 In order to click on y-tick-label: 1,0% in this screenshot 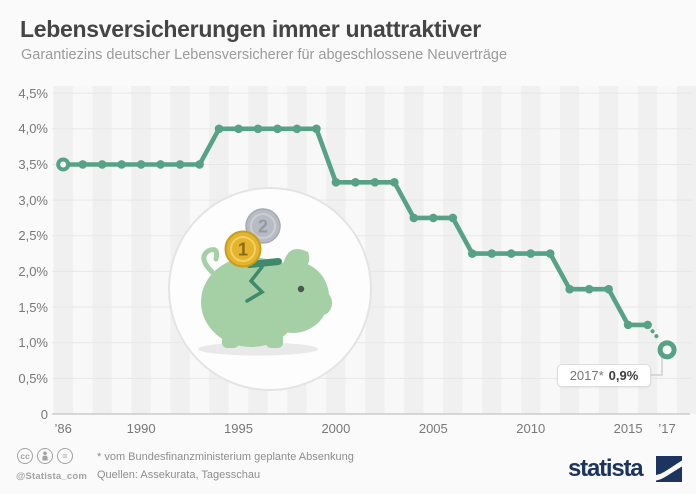, I will do `click(33, 343)`.